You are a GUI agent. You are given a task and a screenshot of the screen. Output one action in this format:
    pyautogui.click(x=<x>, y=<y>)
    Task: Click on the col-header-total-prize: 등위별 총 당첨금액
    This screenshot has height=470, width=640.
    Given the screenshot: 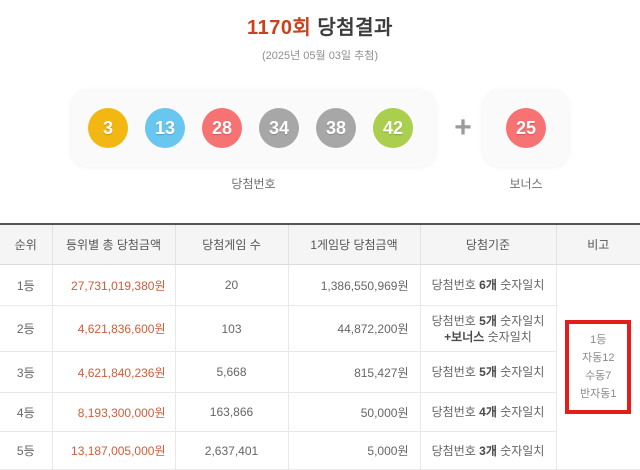 What is the action you would take?
    pyautogui.click(x=113, y=244)
    